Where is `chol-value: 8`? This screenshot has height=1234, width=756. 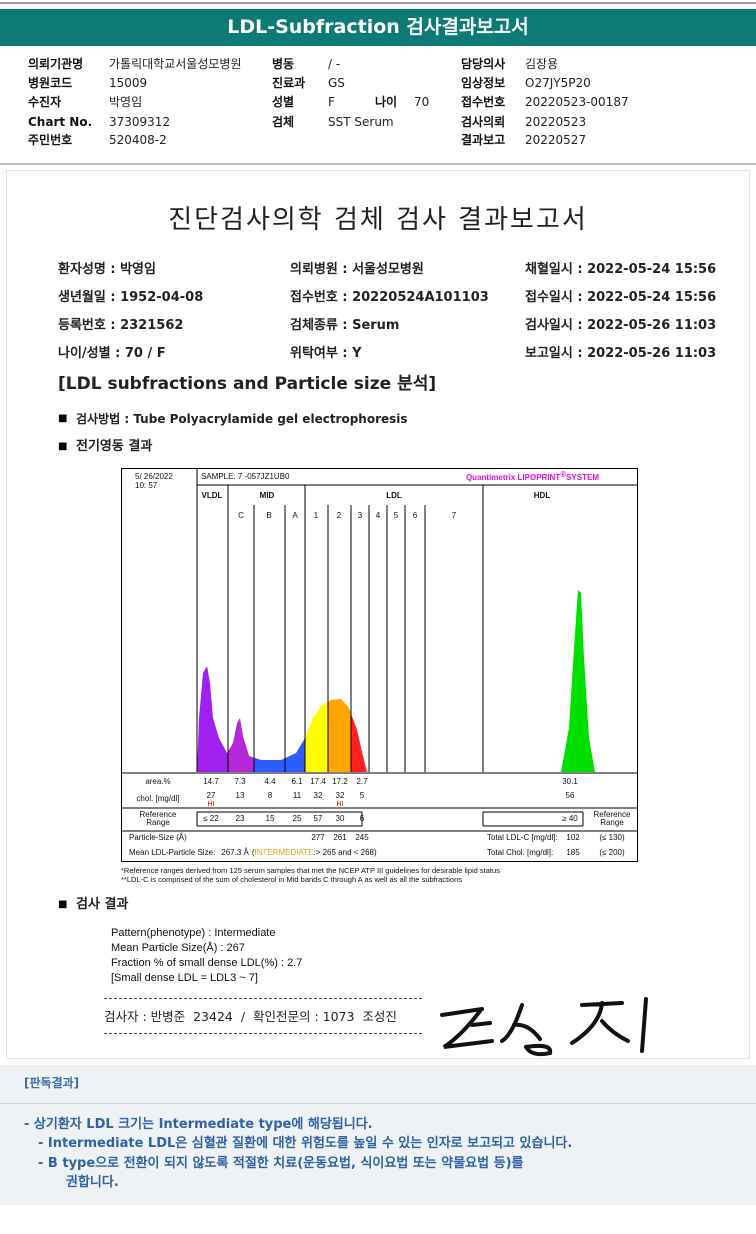
chol-value: 8 is located at coordinates (270, 795).